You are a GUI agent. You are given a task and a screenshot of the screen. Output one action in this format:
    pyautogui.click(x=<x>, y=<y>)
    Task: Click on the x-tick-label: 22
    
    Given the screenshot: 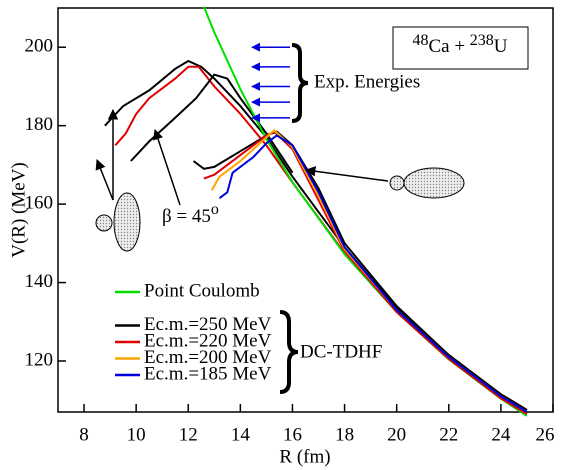 What is the action you would take?
    pyautogui.click(x=448, y=434)
    